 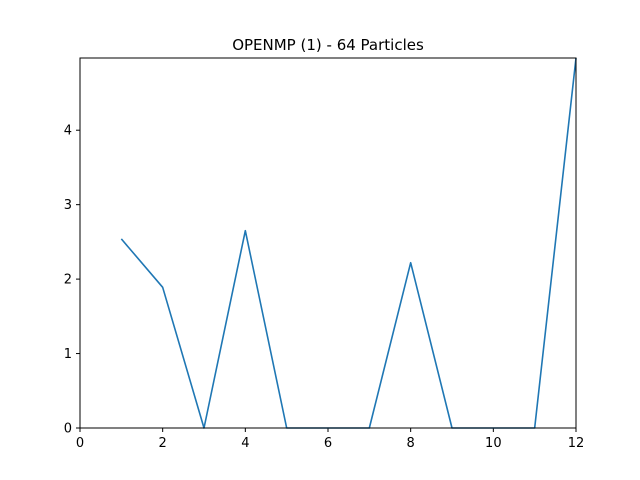 What do you see at coordinates (68, 205) in the screenshot?
I see `y-tick-label: 3` at bounding box center [68, 205].